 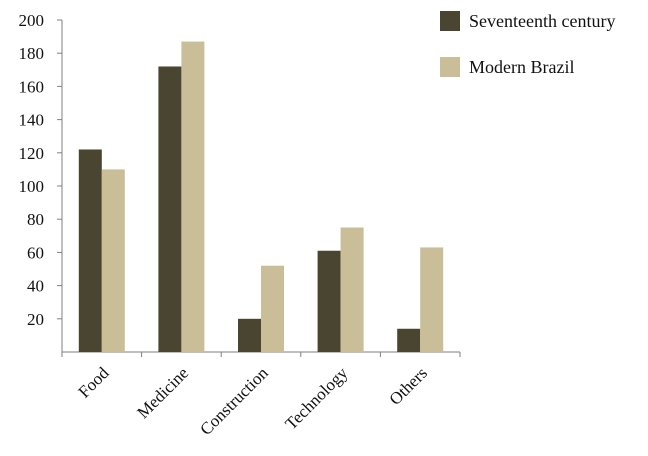 What do you see at coordinates (90, 250) in the screenshot?
I see `bar-seventeenth-century-food` at bounding box center [90, 250].